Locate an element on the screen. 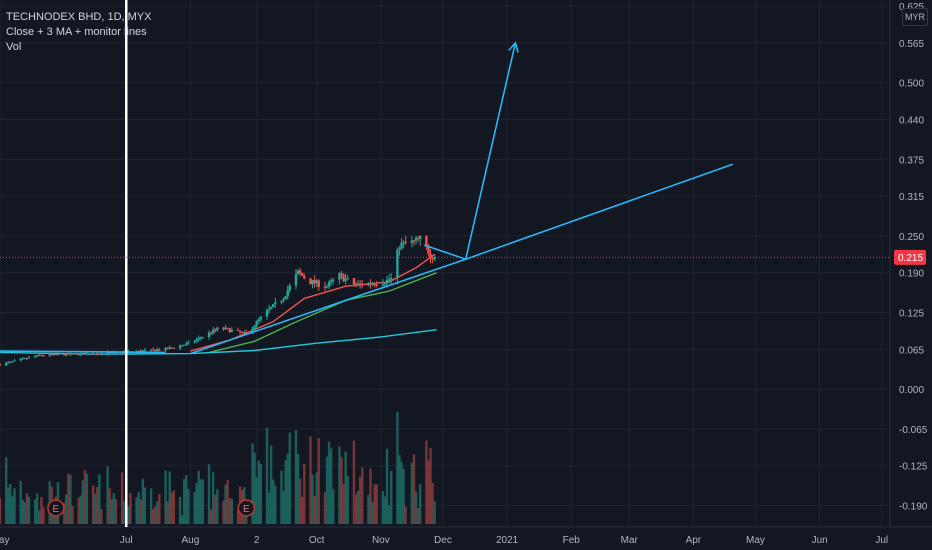 The image size is (932, 550). moving-average-line is located at coordinates (322, 313).